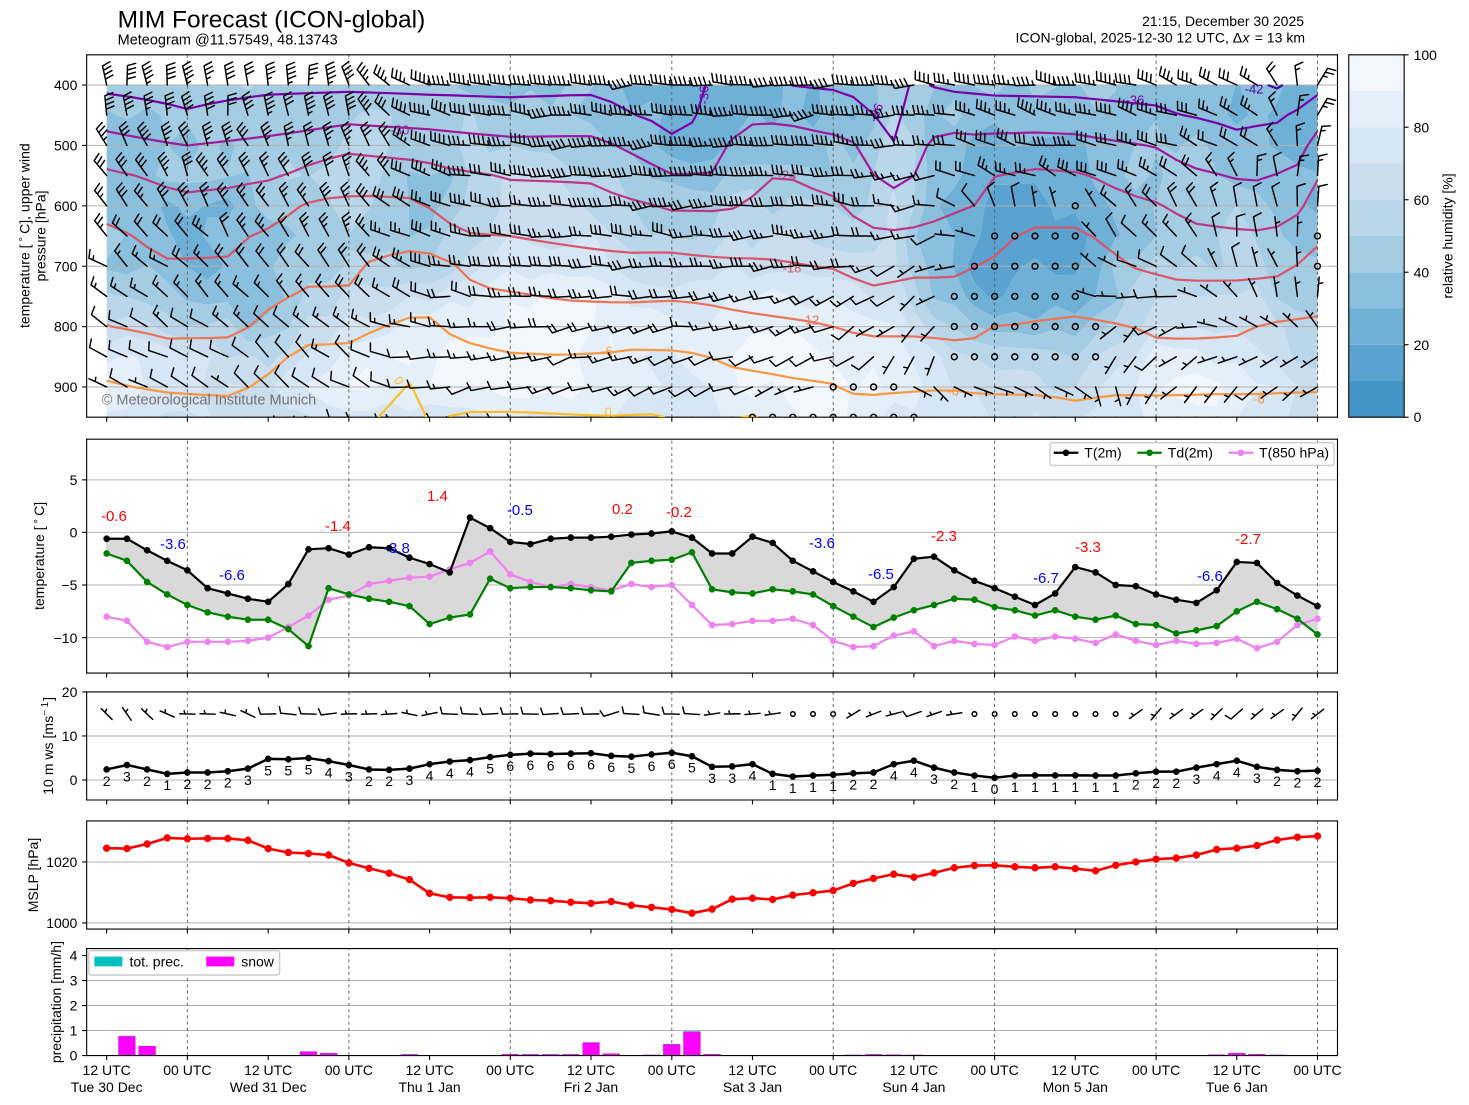  Describe the element at coordinates (114, 516) in the screenshot. I see `svg-text: -0.6` at that location.